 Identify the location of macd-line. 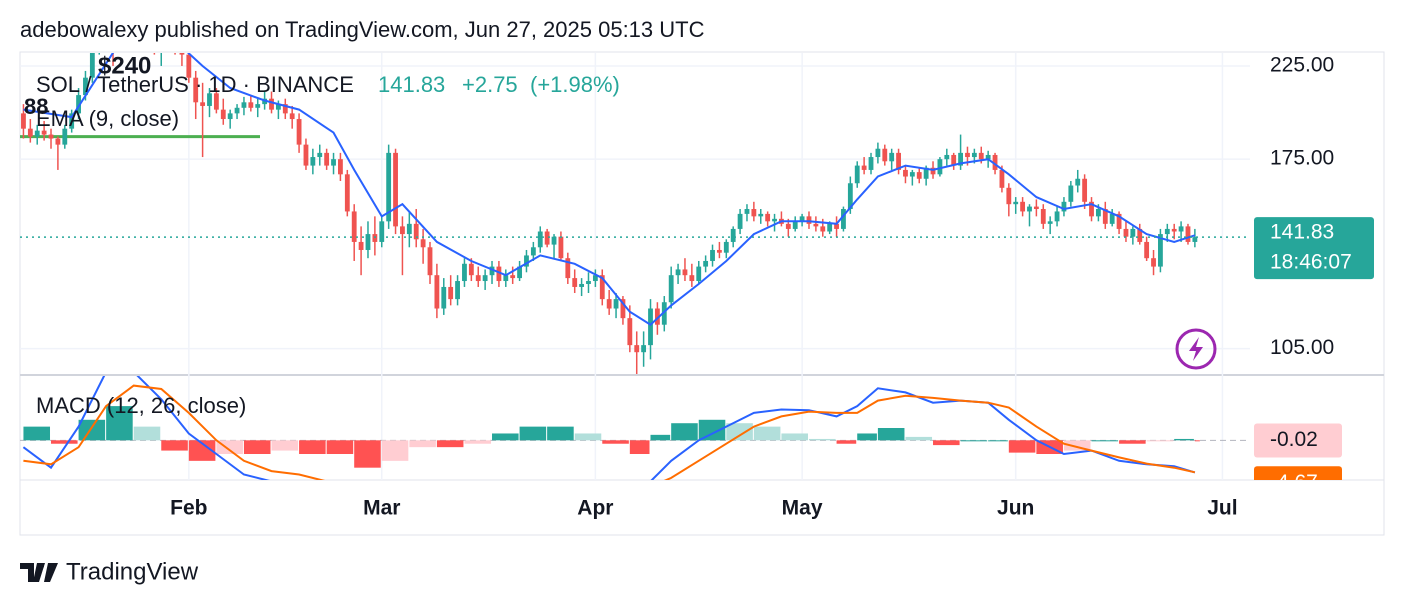
(609, 428).